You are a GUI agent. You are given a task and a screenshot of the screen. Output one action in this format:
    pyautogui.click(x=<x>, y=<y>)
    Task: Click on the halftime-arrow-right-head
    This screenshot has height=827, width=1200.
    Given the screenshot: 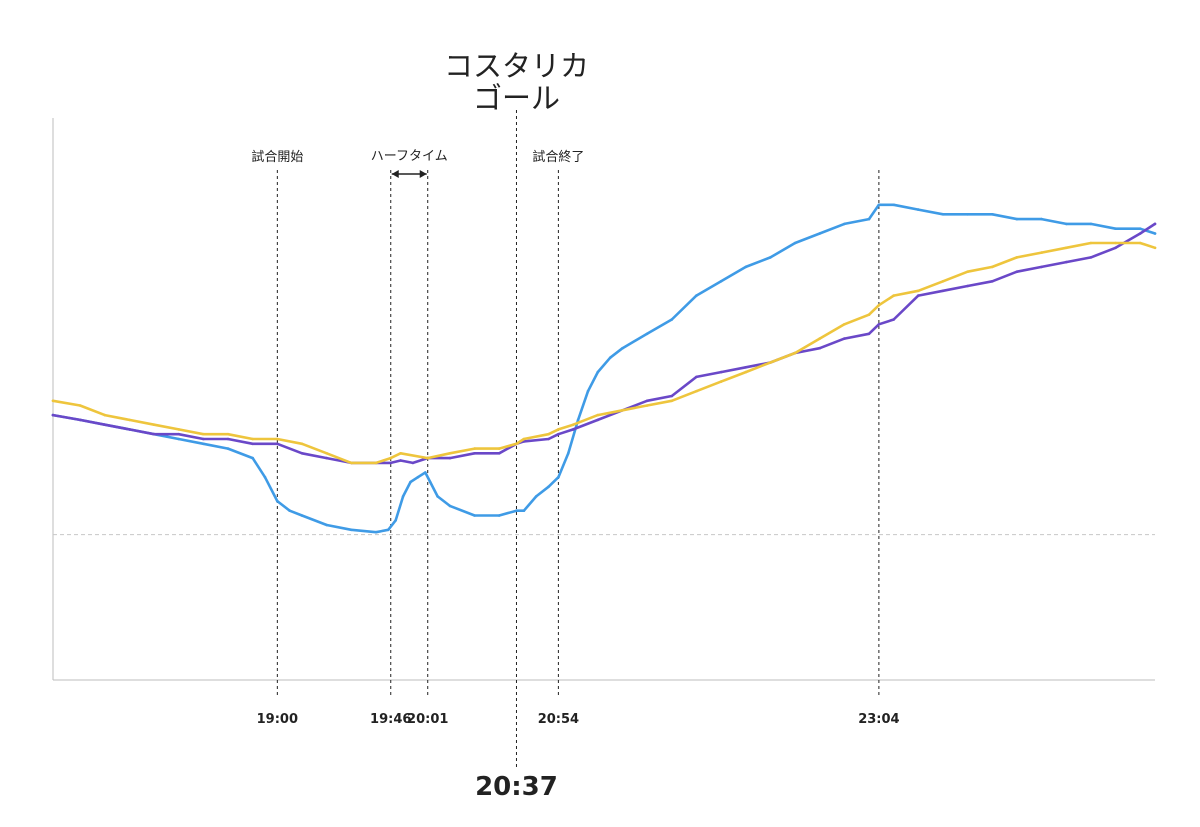 What is the action you would take?
    pyautogui.click(x=423, y=174)
    